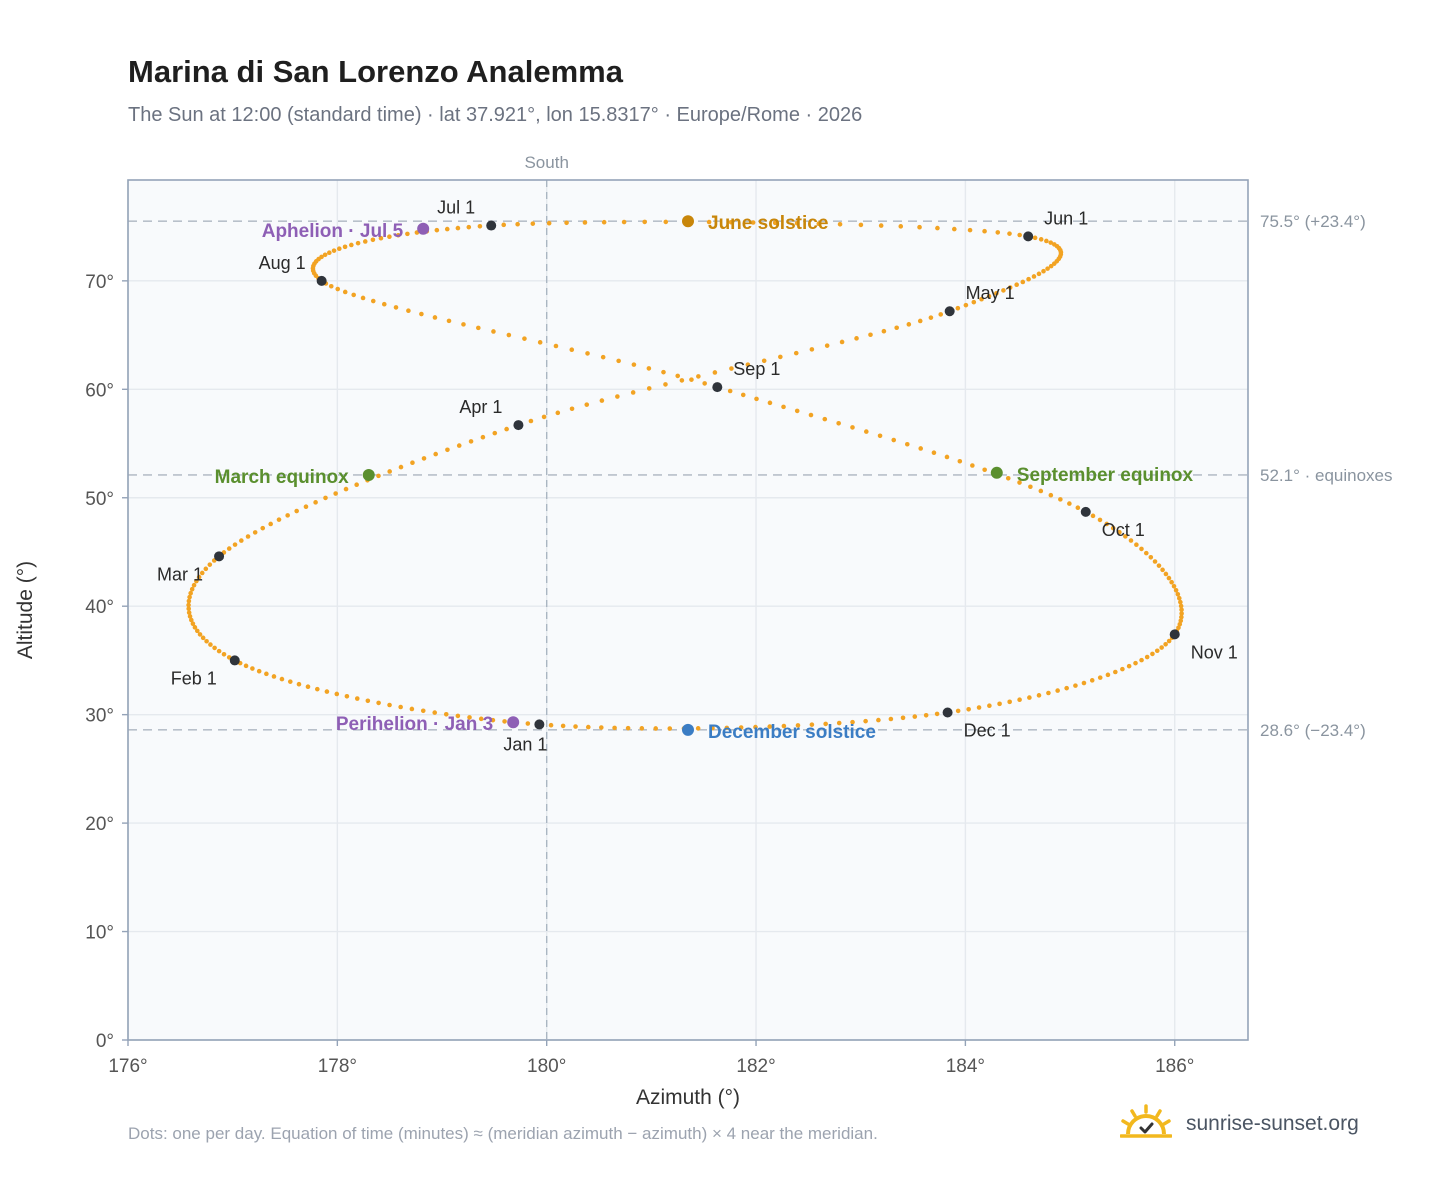  Describe the element at coordinates (480, 407) in the screenshot. I see `month-marker-label: Apr 1` at that location.